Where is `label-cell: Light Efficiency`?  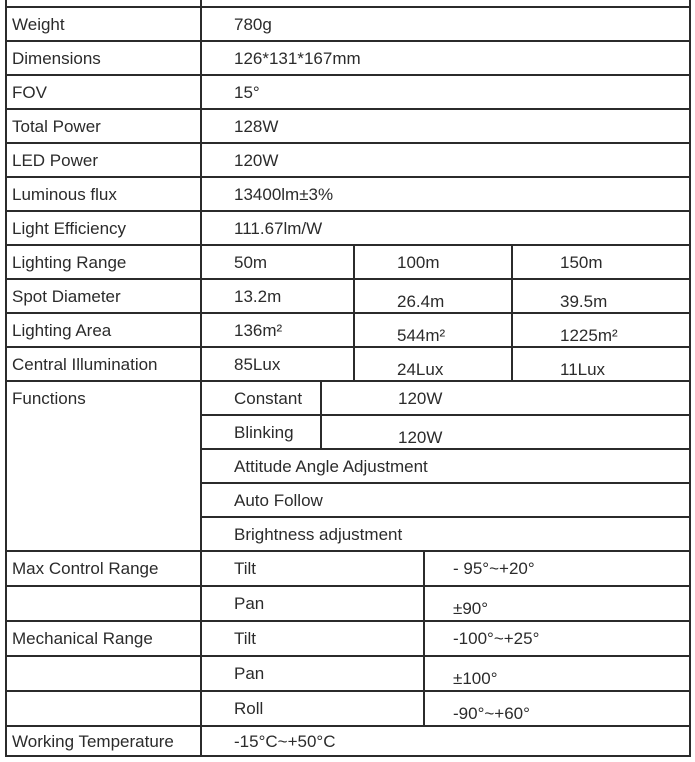
label-cell: Light Efficiency is located at coordinates (104, 229).